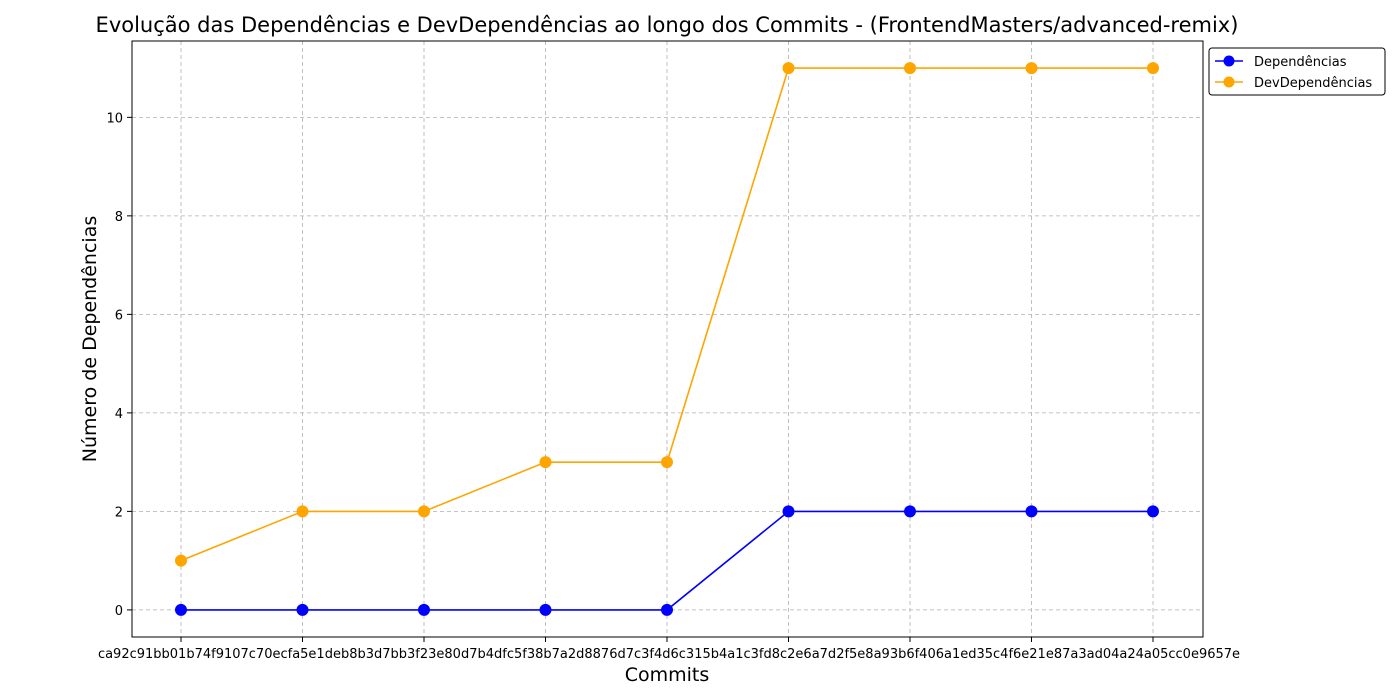 This screenshot has width=1400, height=700. Describe the element at coordinates (119, 217) in the screenshot. I see `y-tick-label: 8` at that location.